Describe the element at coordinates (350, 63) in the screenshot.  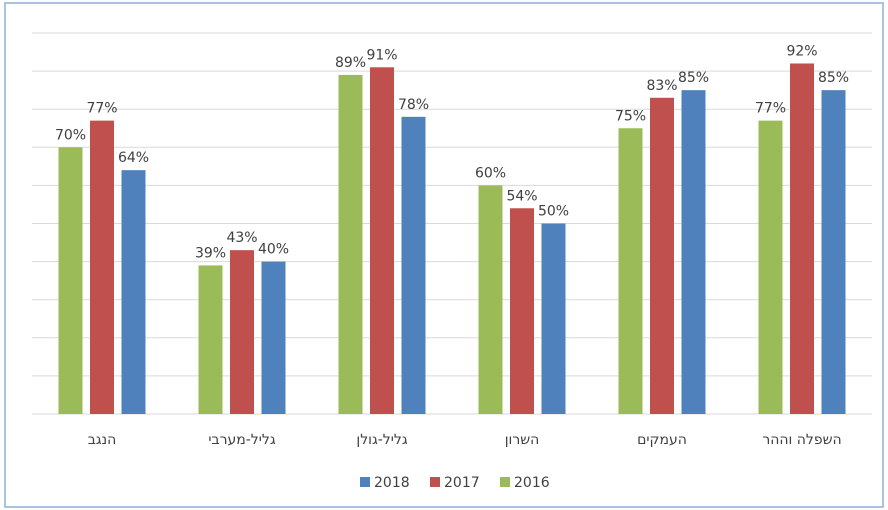
I see `data-label: 89%` at that location.